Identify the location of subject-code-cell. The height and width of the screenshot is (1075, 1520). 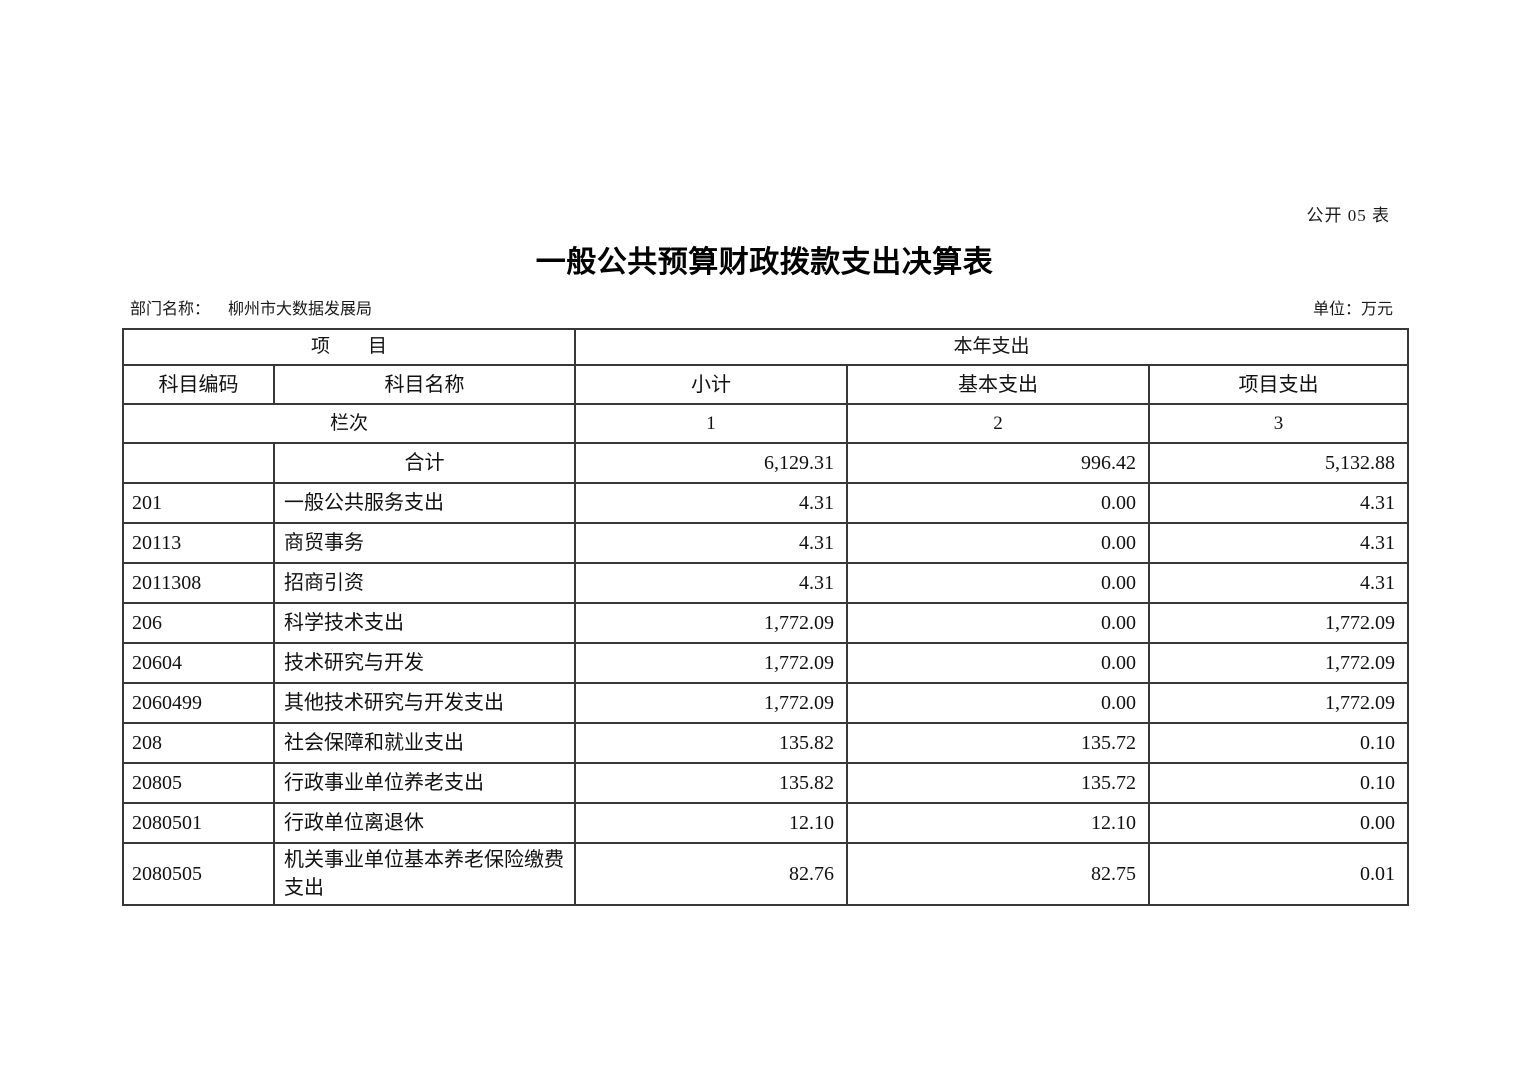
(198, 463).